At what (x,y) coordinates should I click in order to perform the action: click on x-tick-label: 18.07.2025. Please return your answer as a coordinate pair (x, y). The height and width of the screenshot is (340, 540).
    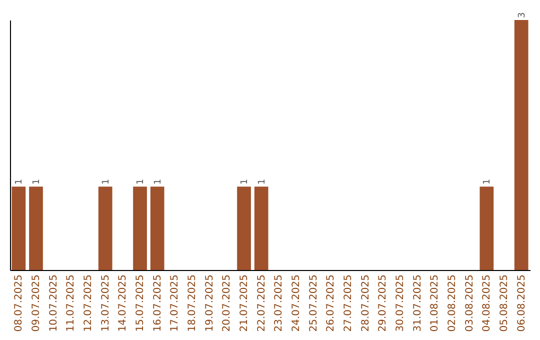
    Looking at the image, I should click on (192, 303).